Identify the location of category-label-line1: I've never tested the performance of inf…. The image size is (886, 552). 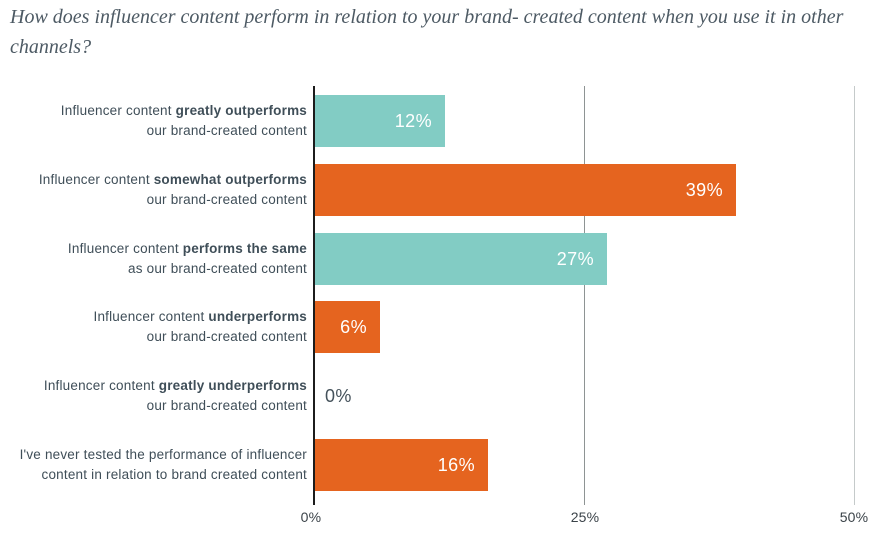
(163, 454).